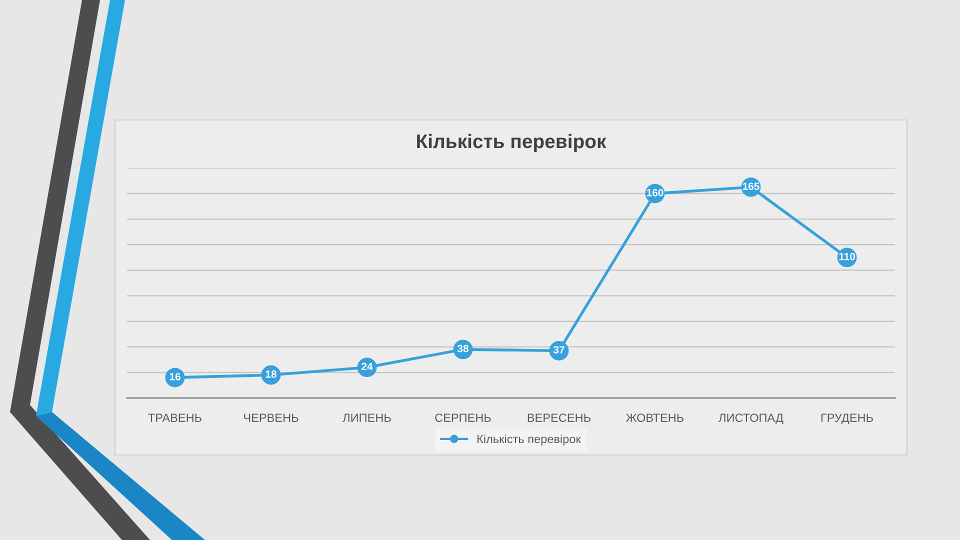  I want to click on x-tick-label: ЖОВТЕНЬ, so click(655, 418).